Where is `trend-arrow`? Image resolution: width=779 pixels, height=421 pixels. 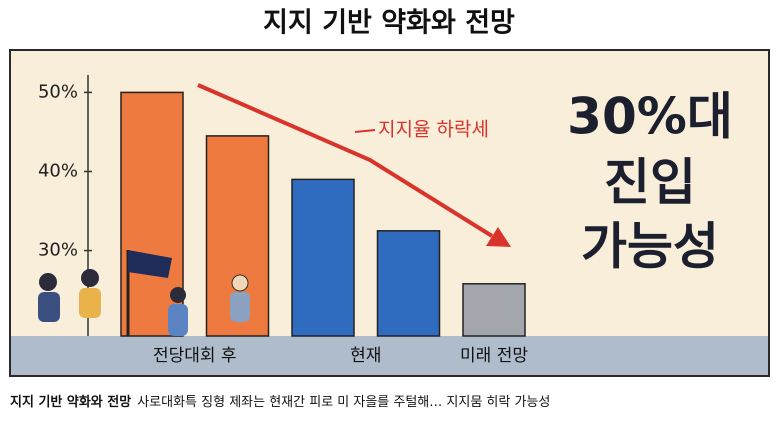
trend-arrow is located at coordinates (345, 160).